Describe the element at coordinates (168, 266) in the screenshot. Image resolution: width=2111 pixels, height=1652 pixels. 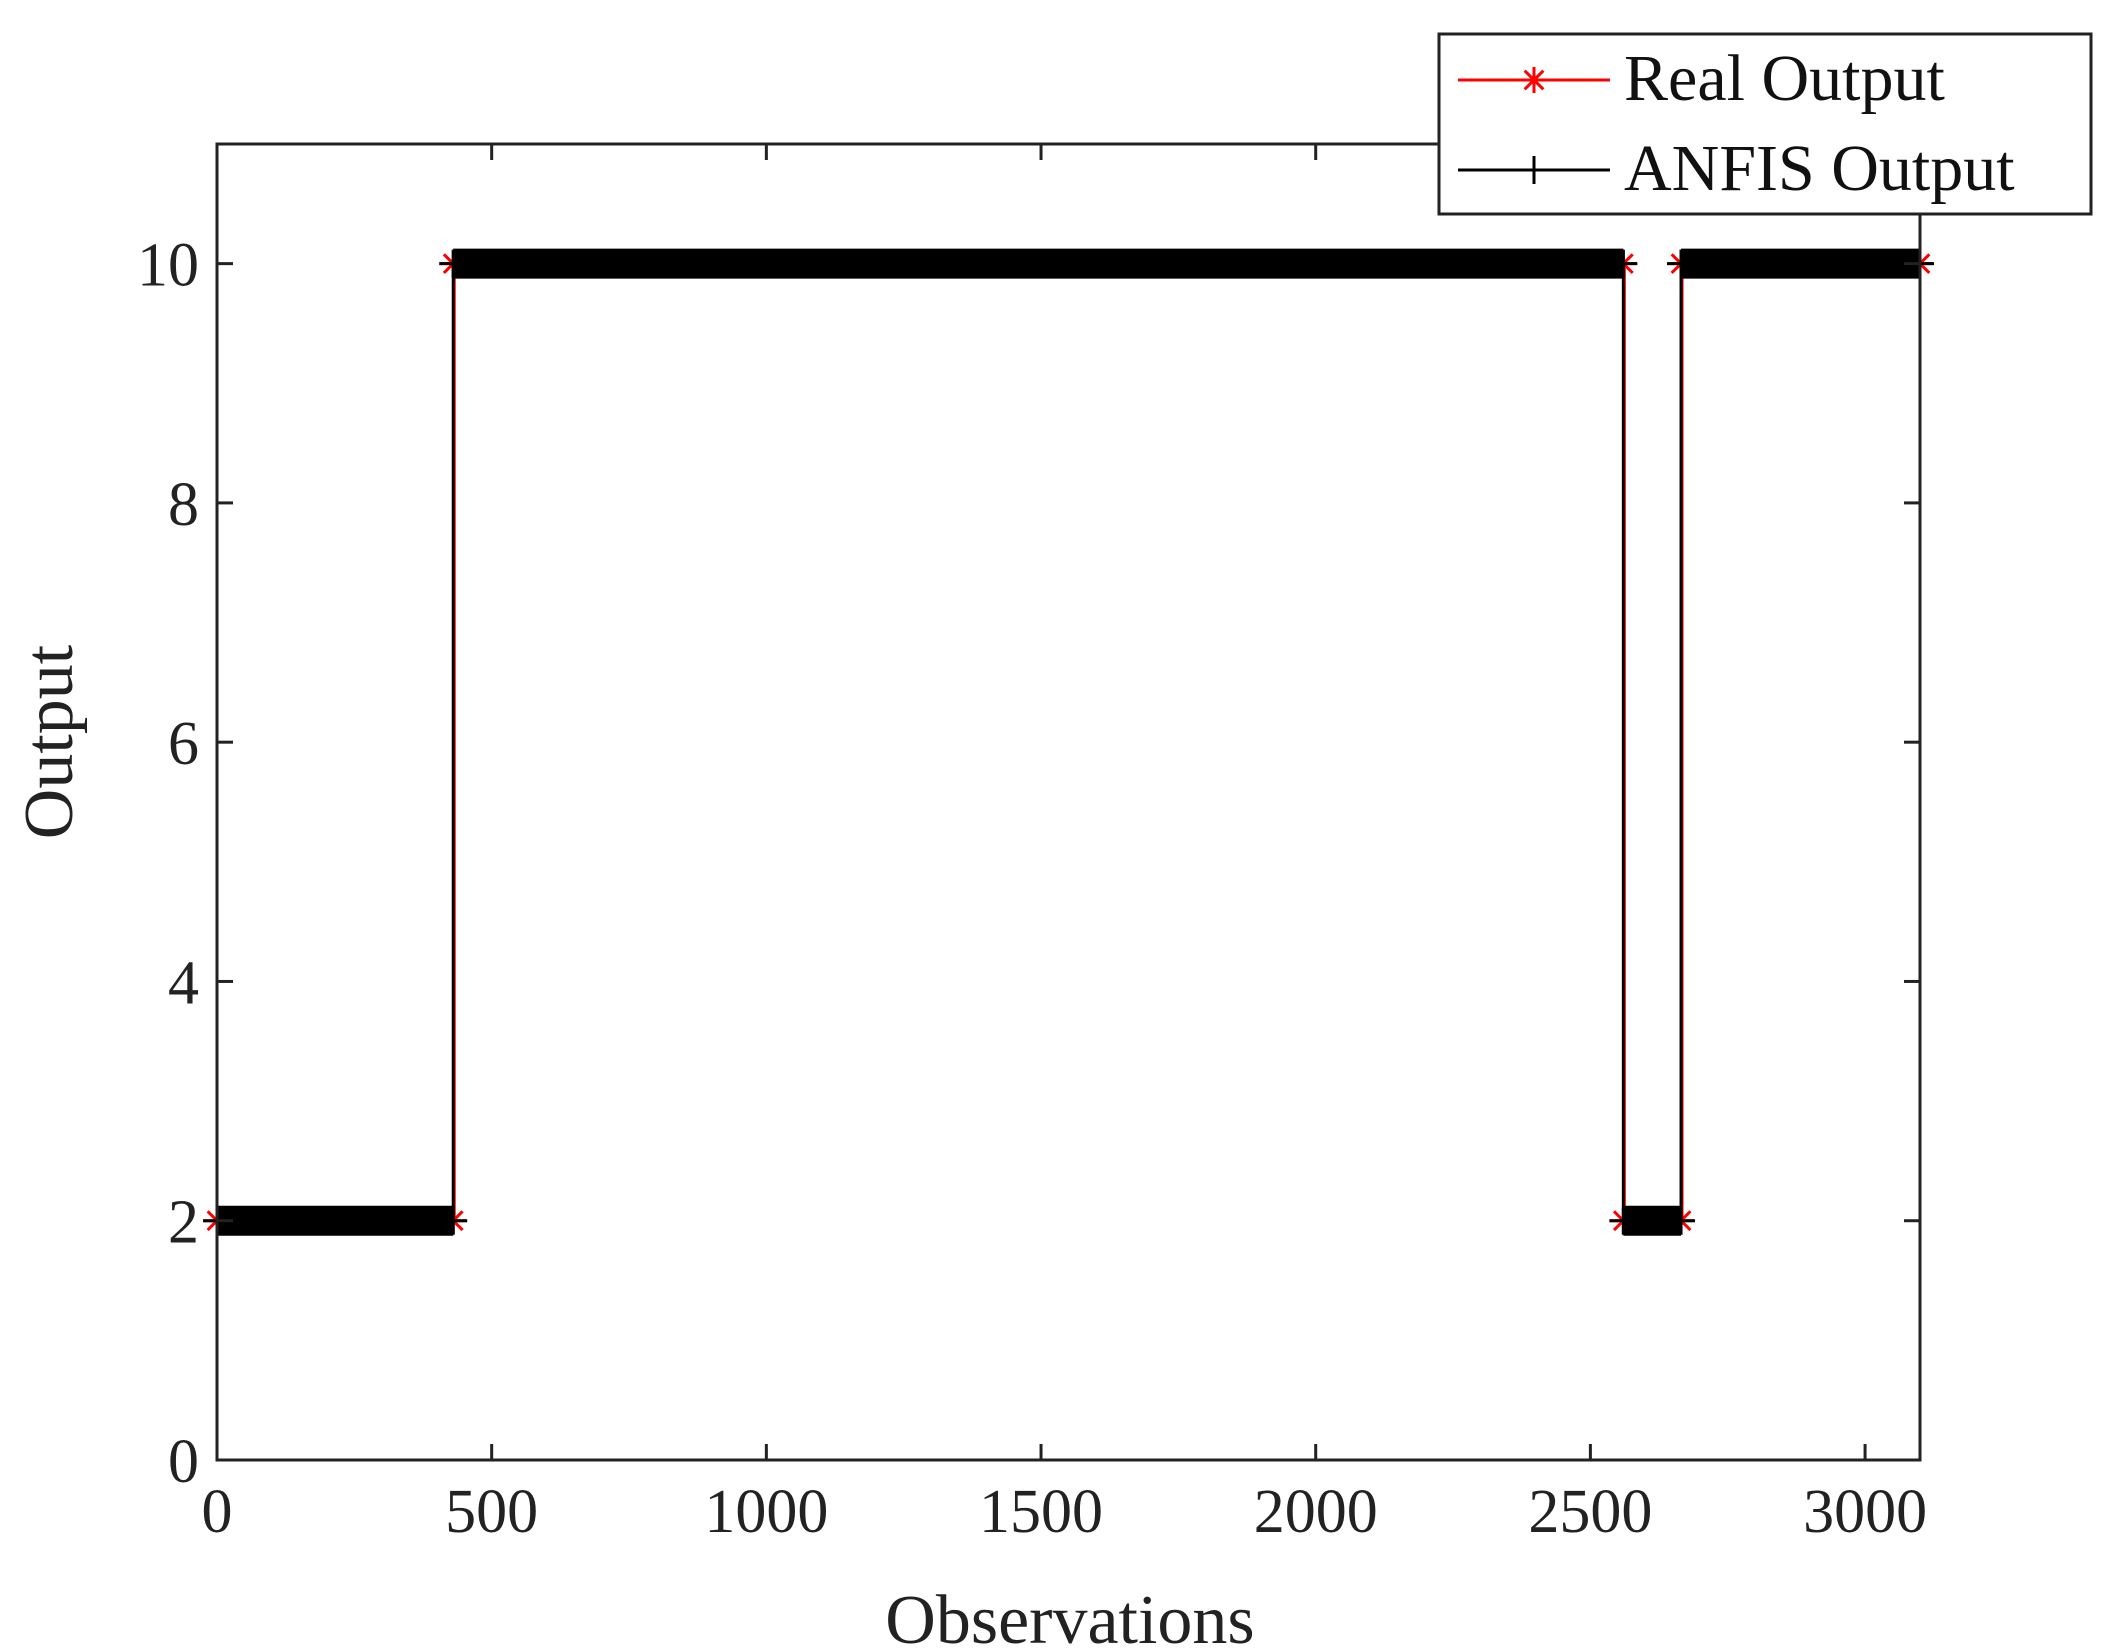
I see `y-tick-label-10: 10` at that location.